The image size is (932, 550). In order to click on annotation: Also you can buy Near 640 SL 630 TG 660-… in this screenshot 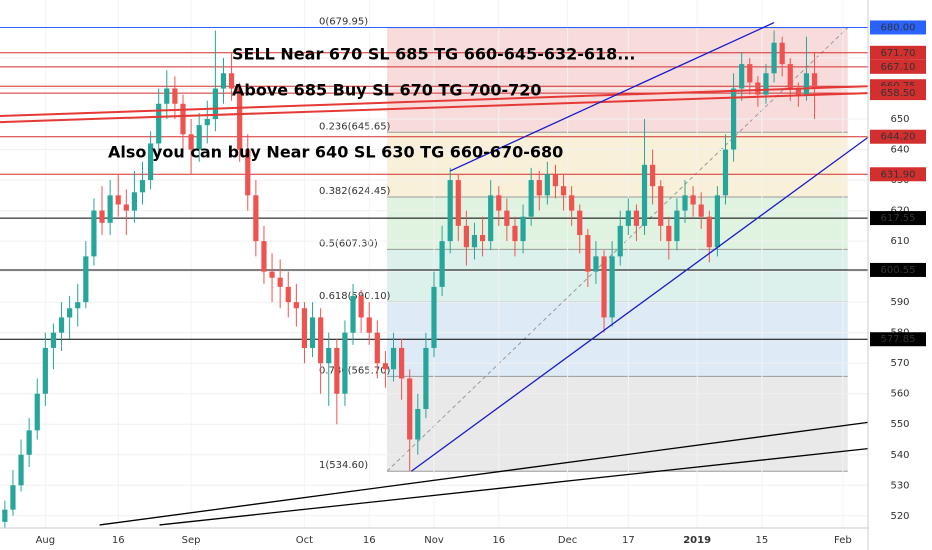, I will do `click(335, 152)`.